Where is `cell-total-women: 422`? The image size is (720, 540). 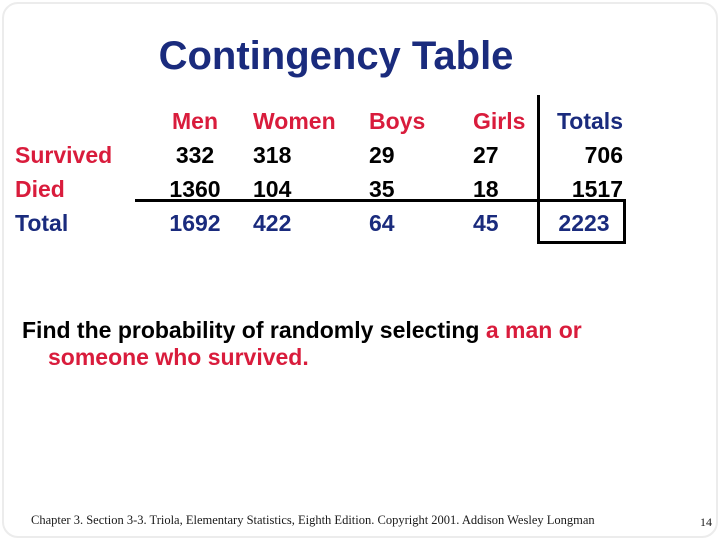
cell-total-women: 422 is located at coordinates (272, 223).